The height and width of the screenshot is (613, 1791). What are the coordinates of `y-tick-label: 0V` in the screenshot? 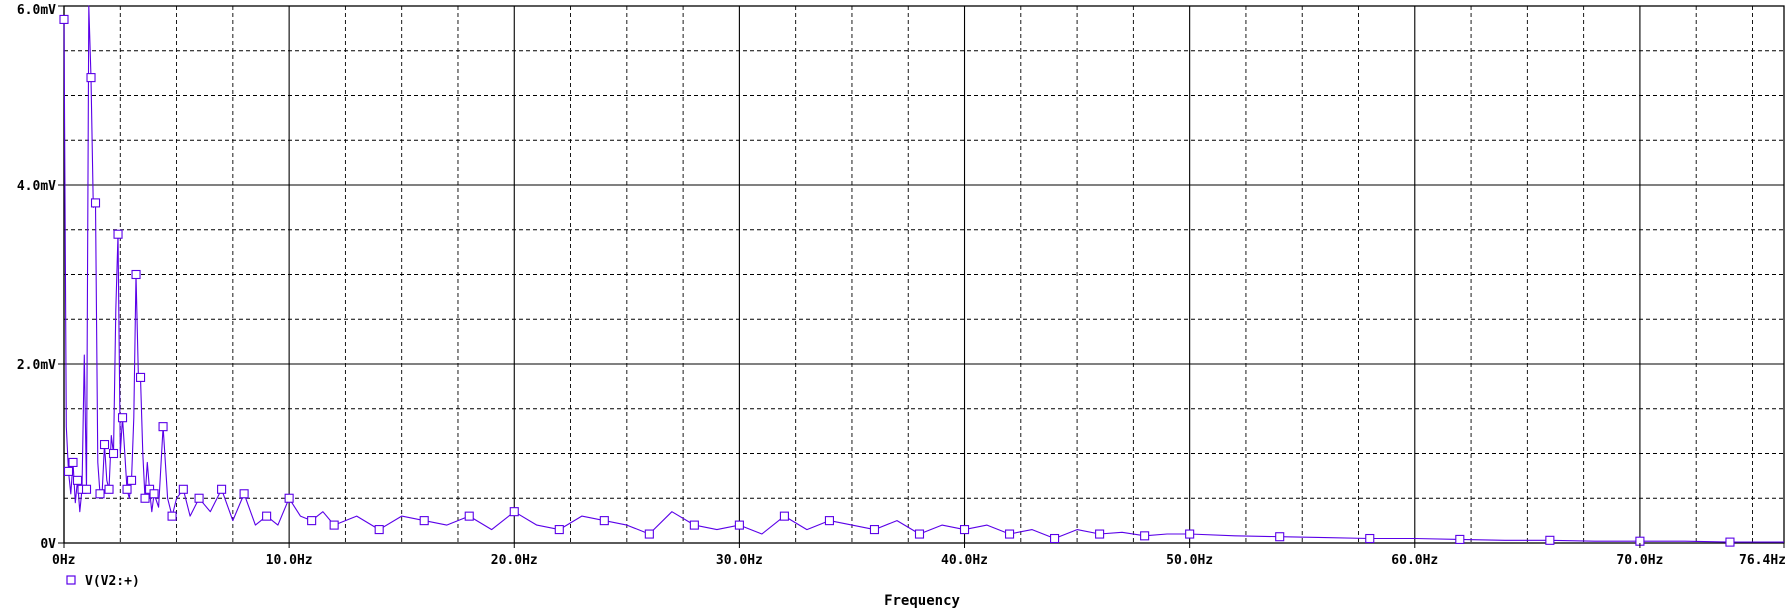 It's located at (48, 544).